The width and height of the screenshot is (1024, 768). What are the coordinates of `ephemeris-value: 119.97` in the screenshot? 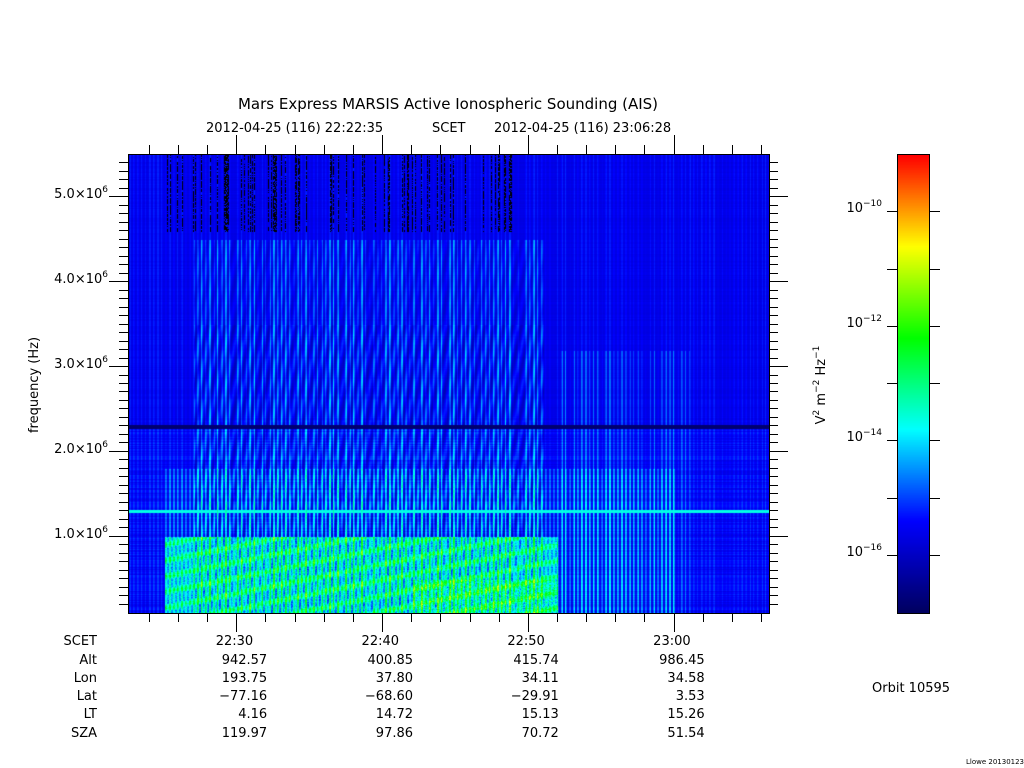 It's located at (244, 733).